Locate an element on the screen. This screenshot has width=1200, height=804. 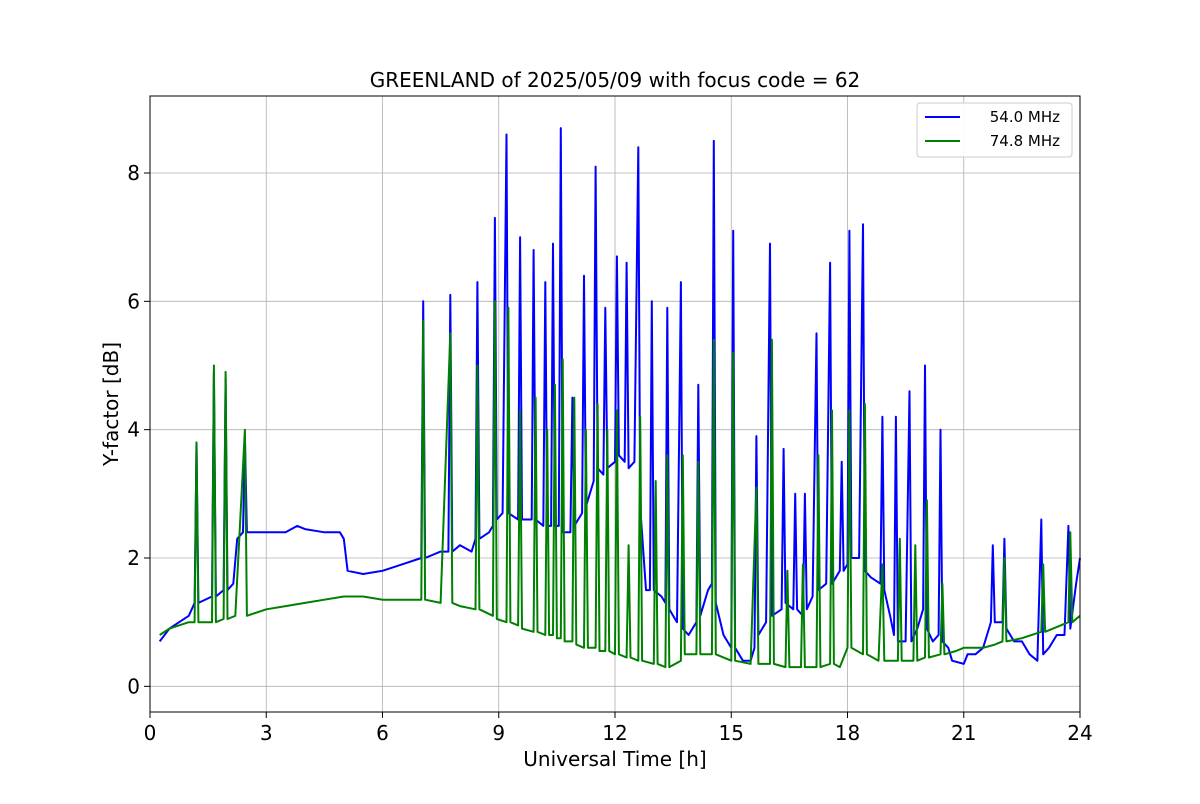
x-axis-label: Universal Time [h] is located at coordinates (614, 759).